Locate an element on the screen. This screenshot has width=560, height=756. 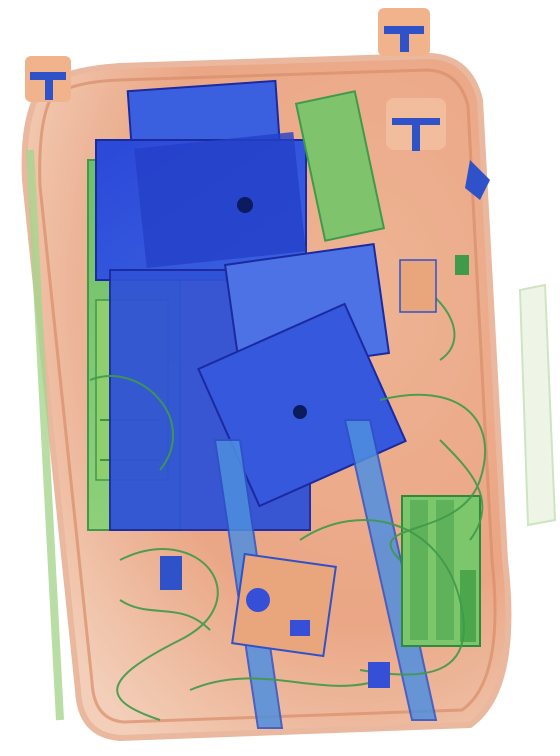
wheel-top-left is located at coordinates (48, 79).